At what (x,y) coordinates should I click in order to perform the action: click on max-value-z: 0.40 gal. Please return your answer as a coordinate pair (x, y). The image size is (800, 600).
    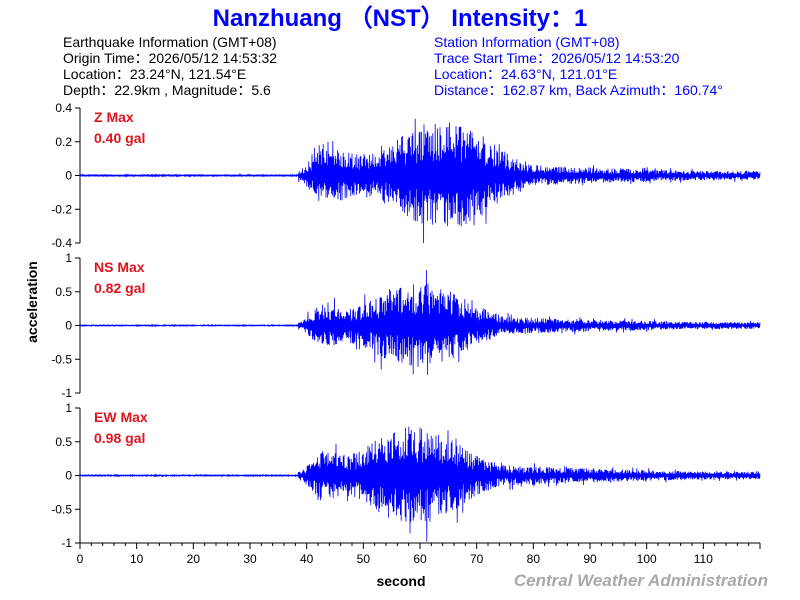
    Looking at the image, I should click on (119, 138).